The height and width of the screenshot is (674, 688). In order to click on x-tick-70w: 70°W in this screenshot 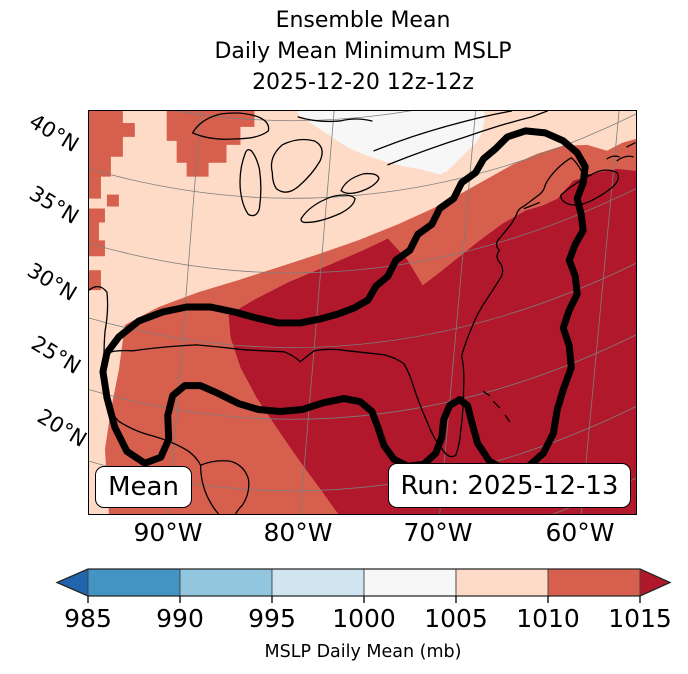, I will do `click(438, 532)`.